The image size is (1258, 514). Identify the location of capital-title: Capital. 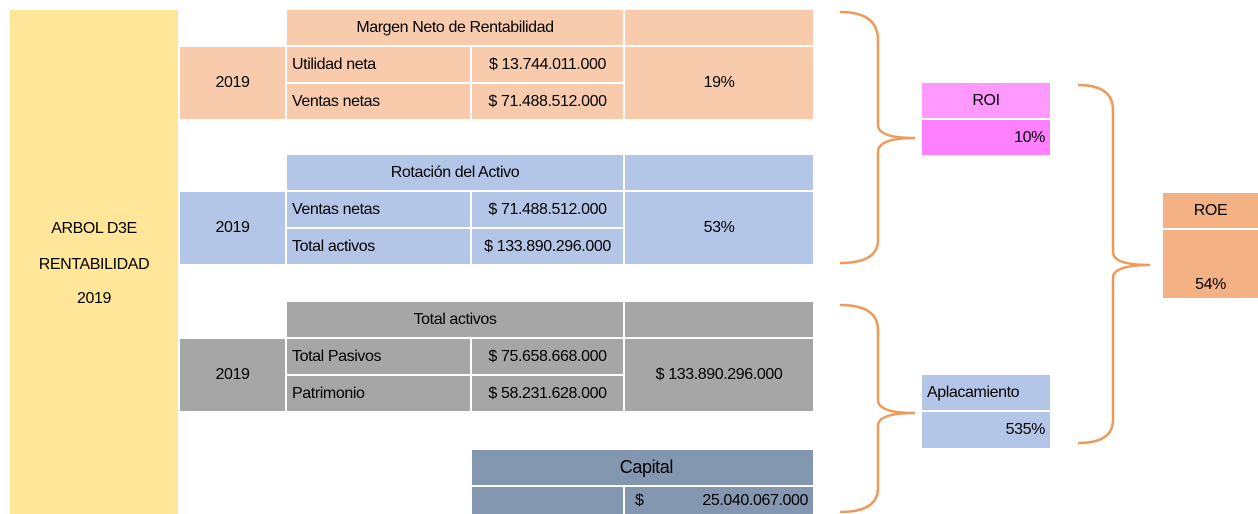
(642, 467).